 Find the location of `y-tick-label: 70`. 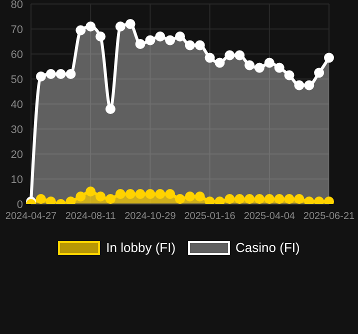

y-tick-label: 70 is located at coordinates (16, 30).